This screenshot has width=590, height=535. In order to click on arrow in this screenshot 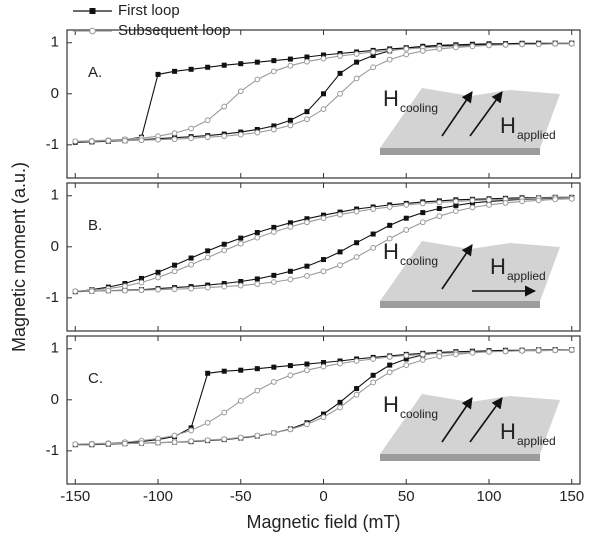, I will do `click(457, 420)`.